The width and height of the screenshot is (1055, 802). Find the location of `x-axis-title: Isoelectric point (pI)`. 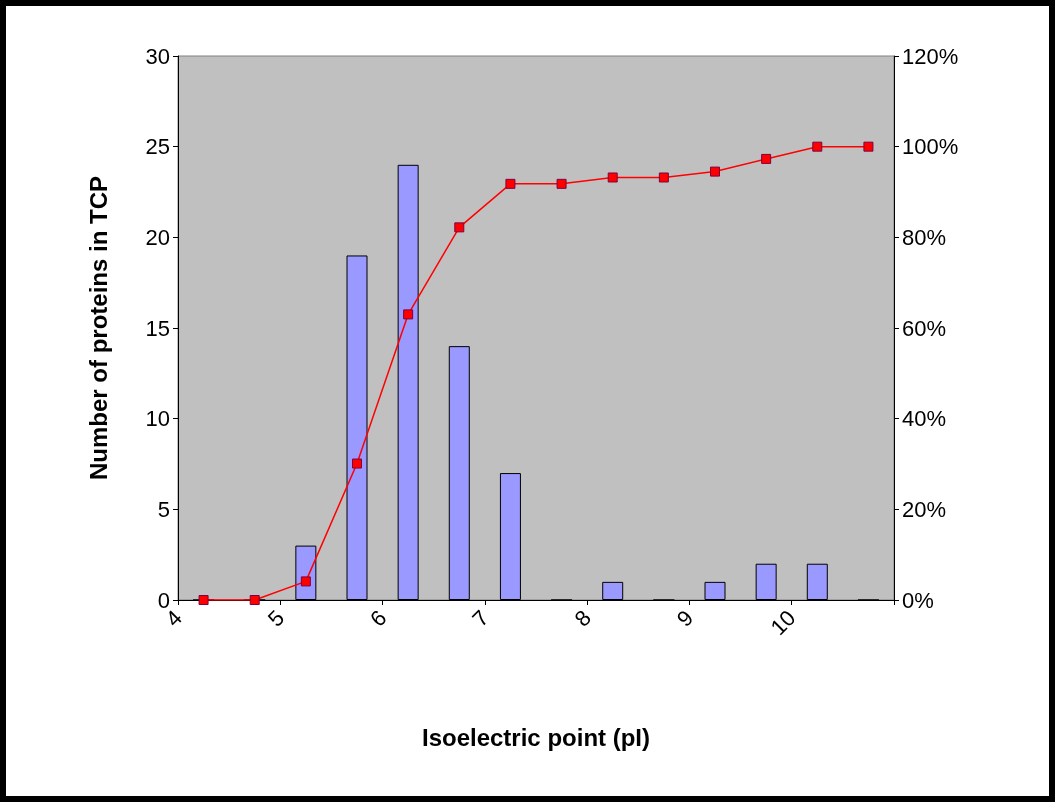

x-axis-title: Isoelectric point (pI) is located at coordinates (536, 737).